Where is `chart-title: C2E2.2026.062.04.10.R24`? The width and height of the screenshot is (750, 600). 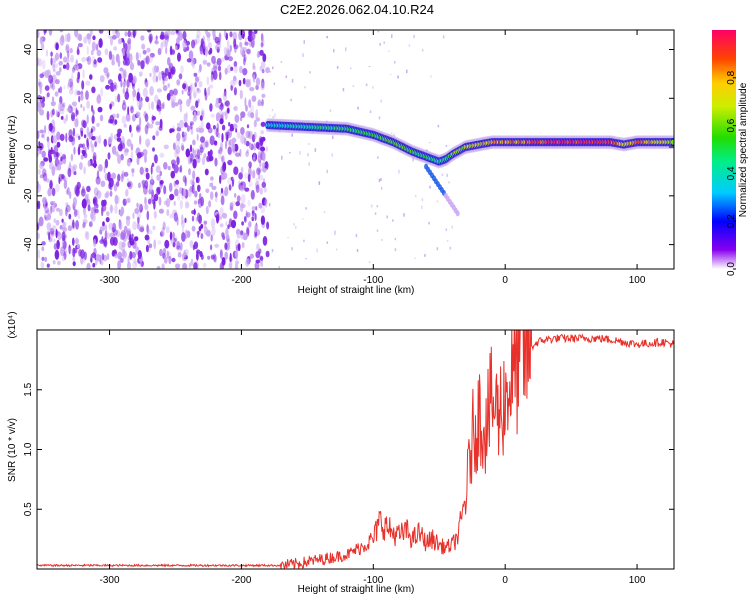
chart-title: C2E2.2026.062.04.10.R24 is located at coordinates (357, 9).